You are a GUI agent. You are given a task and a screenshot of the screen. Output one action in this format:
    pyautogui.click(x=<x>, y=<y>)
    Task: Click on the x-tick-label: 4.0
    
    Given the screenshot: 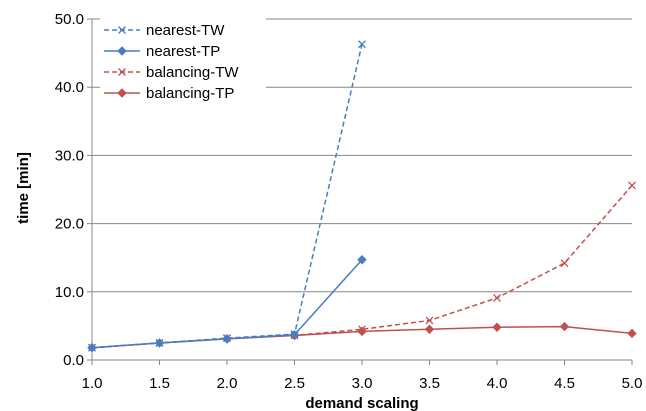 What is the action you would take?
    pyautogui.click(x=497, y=383)
    